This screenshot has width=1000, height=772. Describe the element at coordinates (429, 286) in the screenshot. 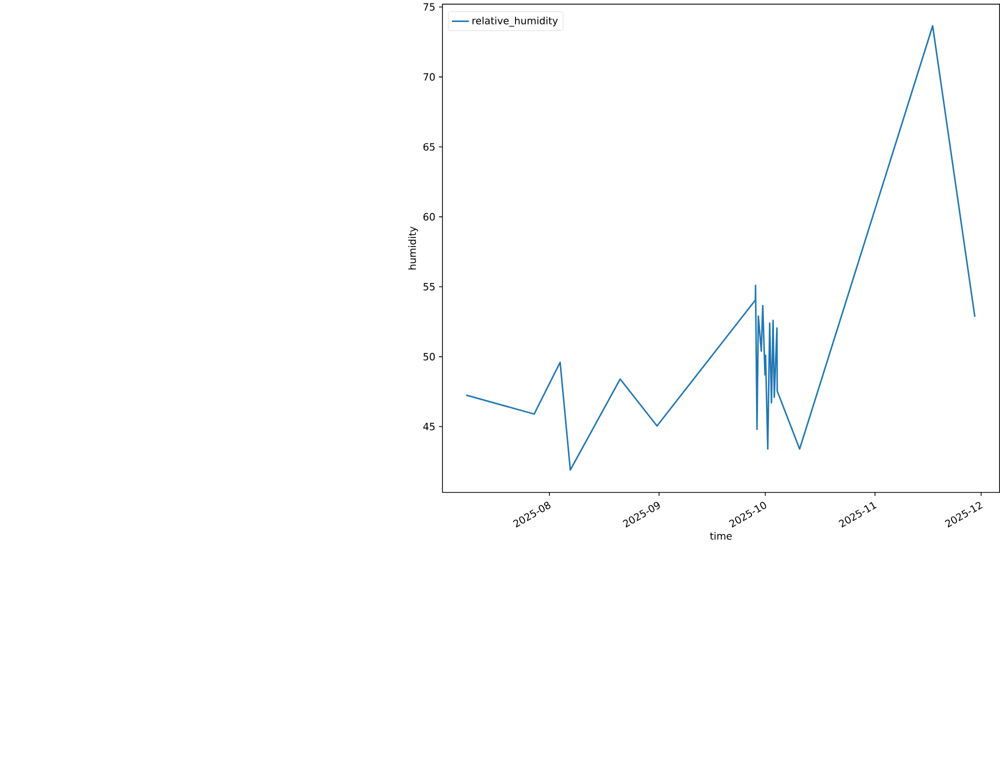

I see `y-tick-label: 55` at that location.